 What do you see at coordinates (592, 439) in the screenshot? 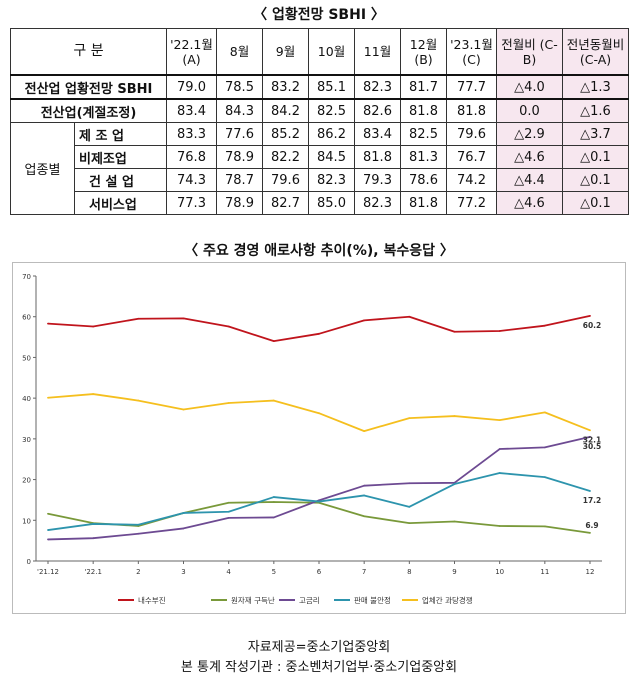
I see `end-value-label: 32.1` at bounding box center [592, 439].